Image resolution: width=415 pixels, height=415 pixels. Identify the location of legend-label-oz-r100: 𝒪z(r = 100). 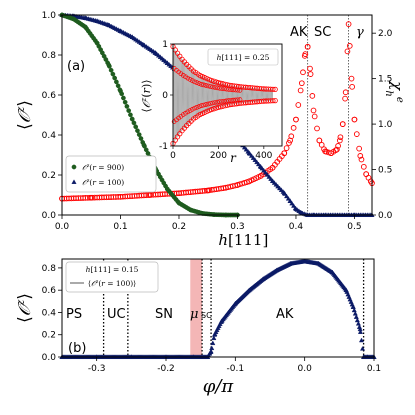
(103, 182).